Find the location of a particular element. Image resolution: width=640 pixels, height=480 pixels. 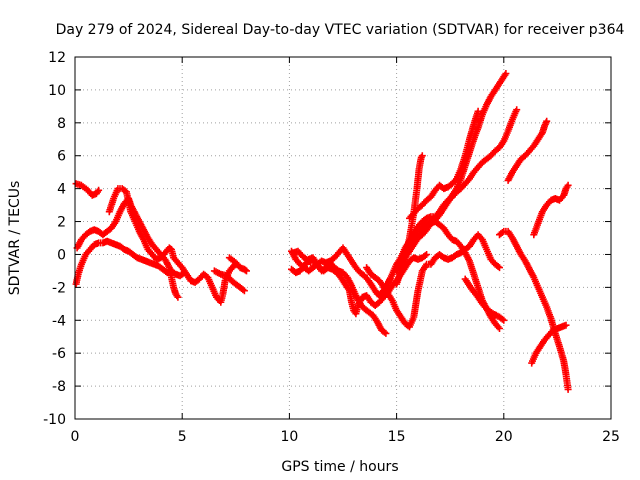

y-tick-label: 12 is located at coordinates (57, 58).